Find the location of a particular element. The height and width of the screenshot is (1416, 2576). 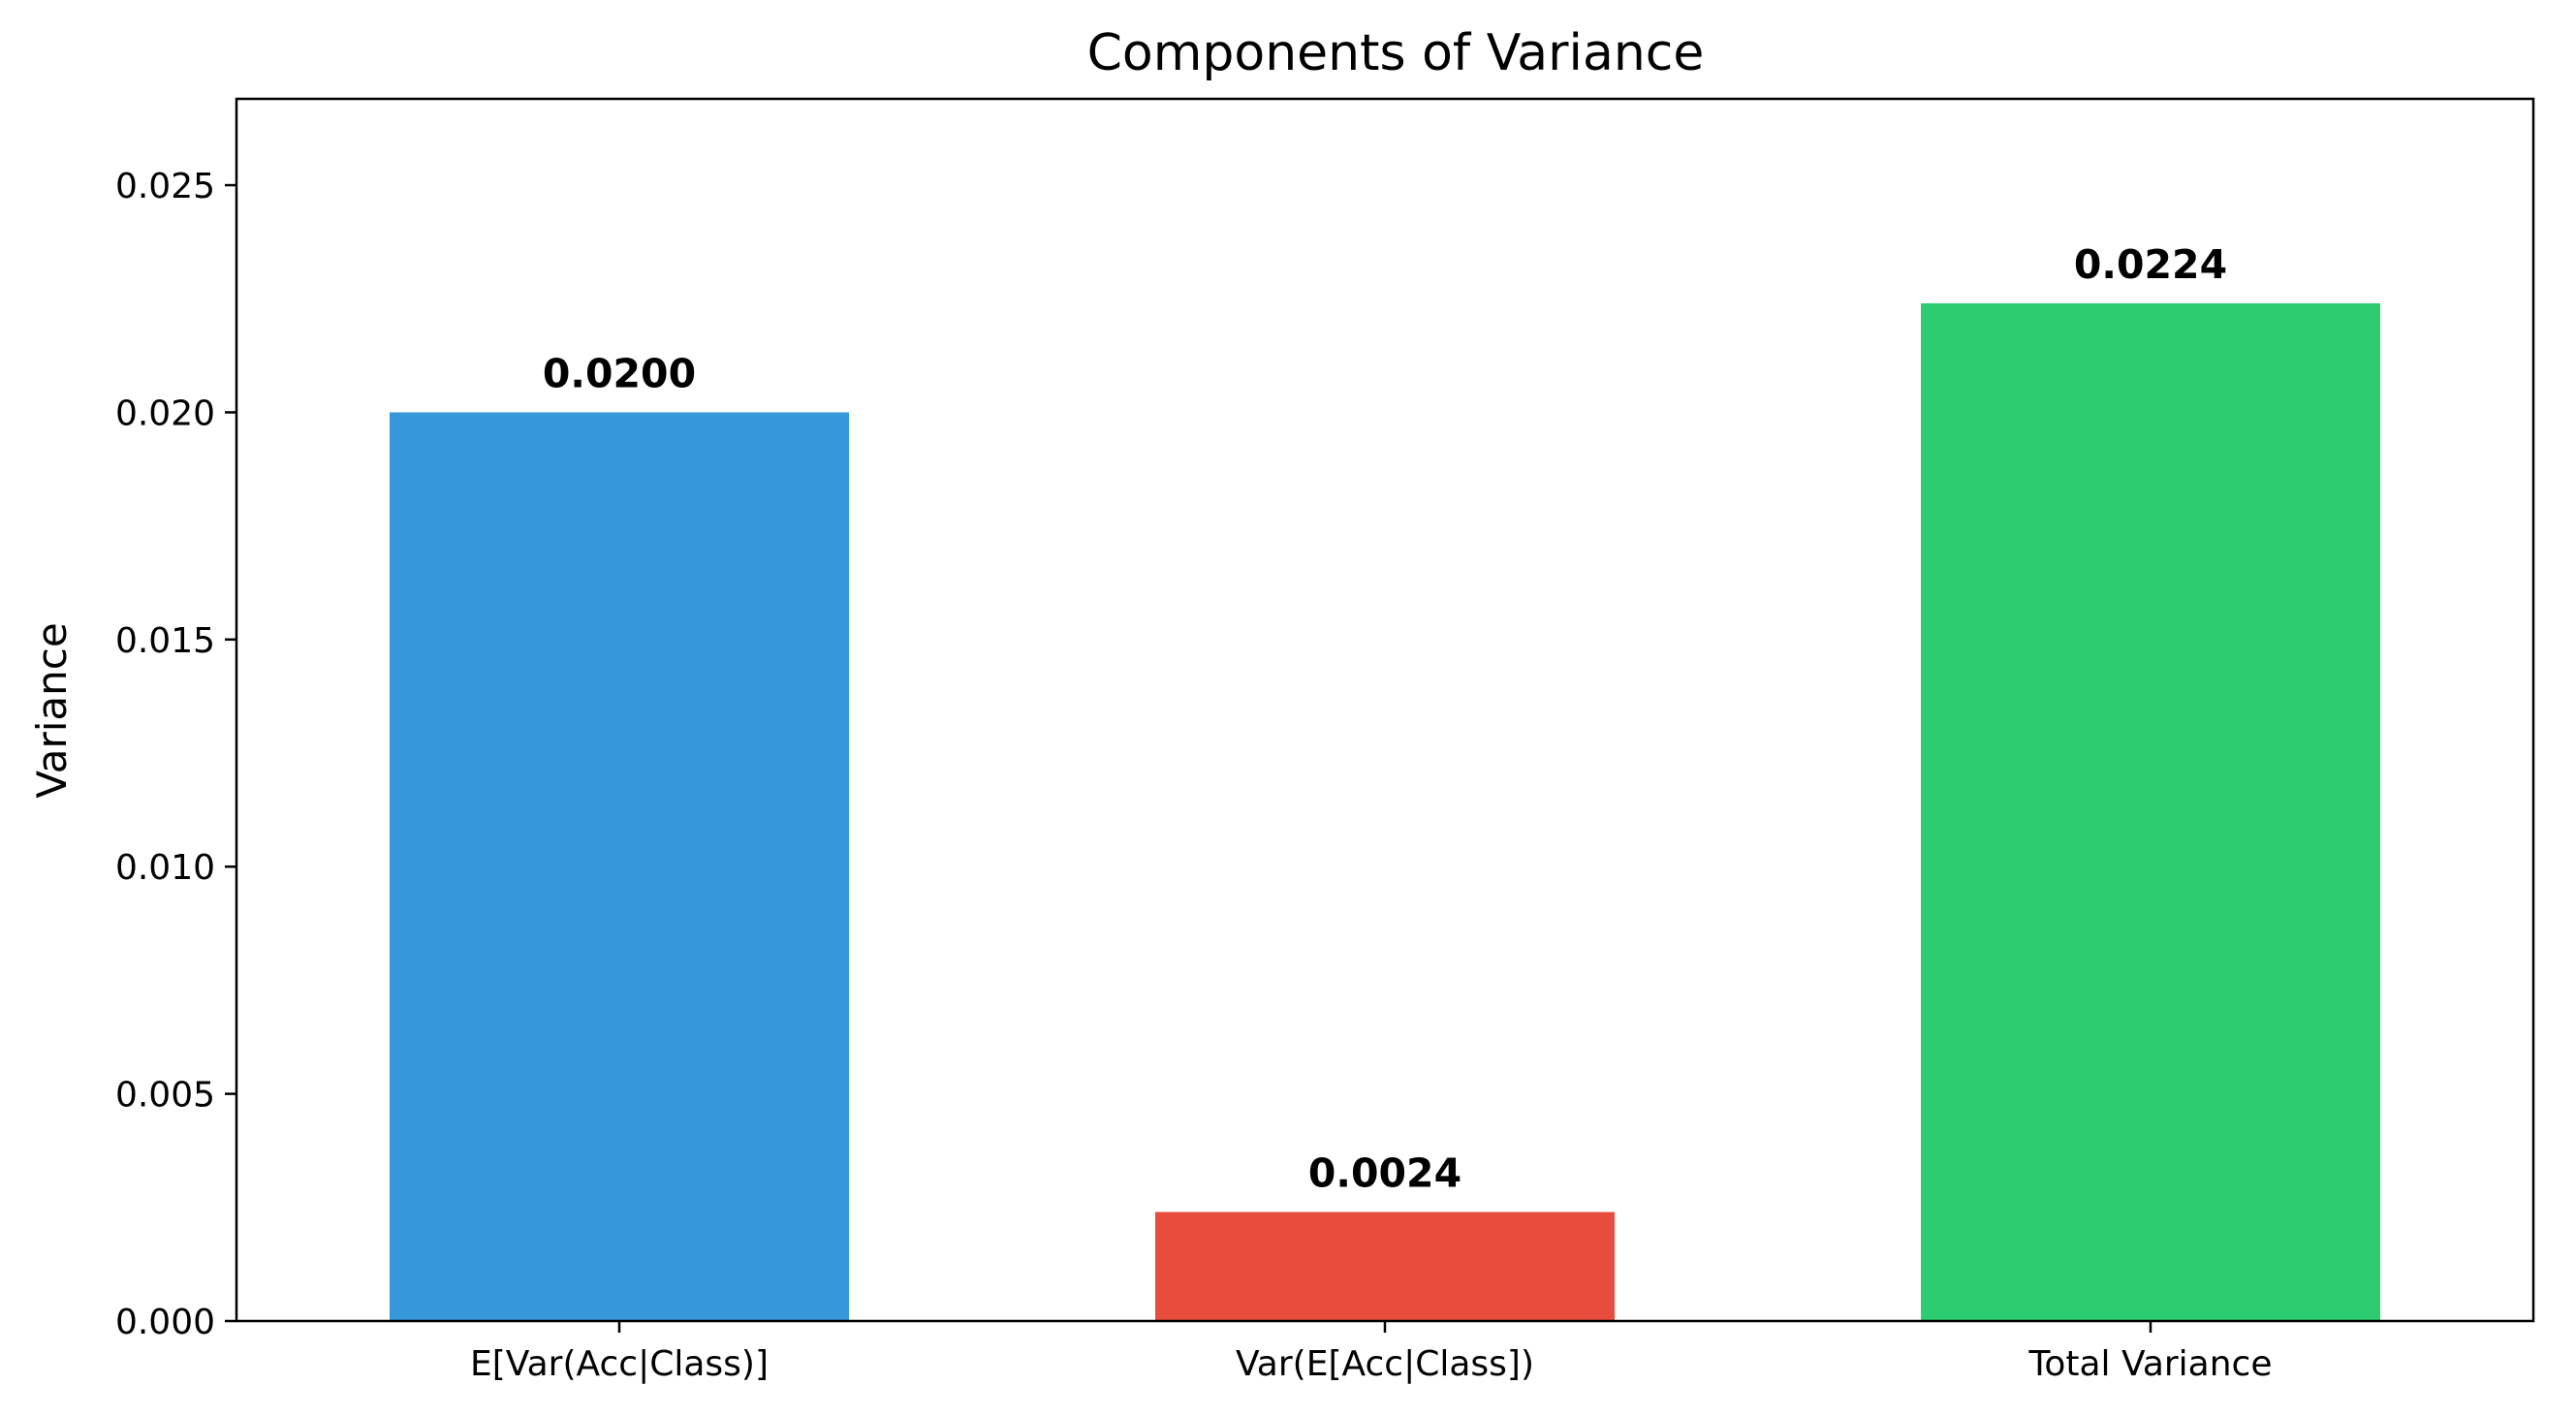

y-tick-label: 0.015 is located at coordinates (165, 641).